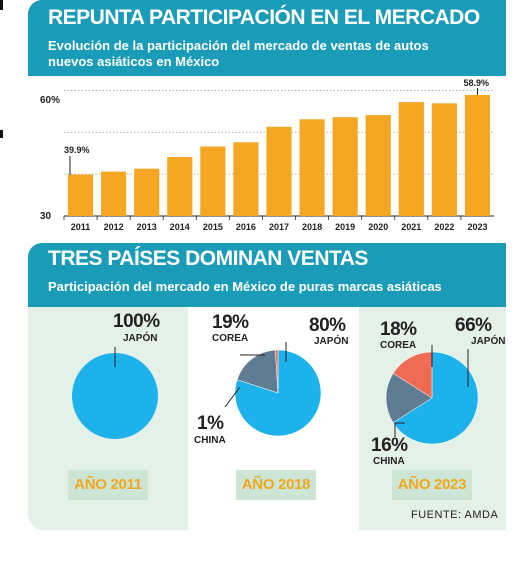 The width and height of the screenshot is (518, 575). Describe the element at coordinates (476, 83) in the screenshot. I see `data-label-2023: 58.9%` at that location.